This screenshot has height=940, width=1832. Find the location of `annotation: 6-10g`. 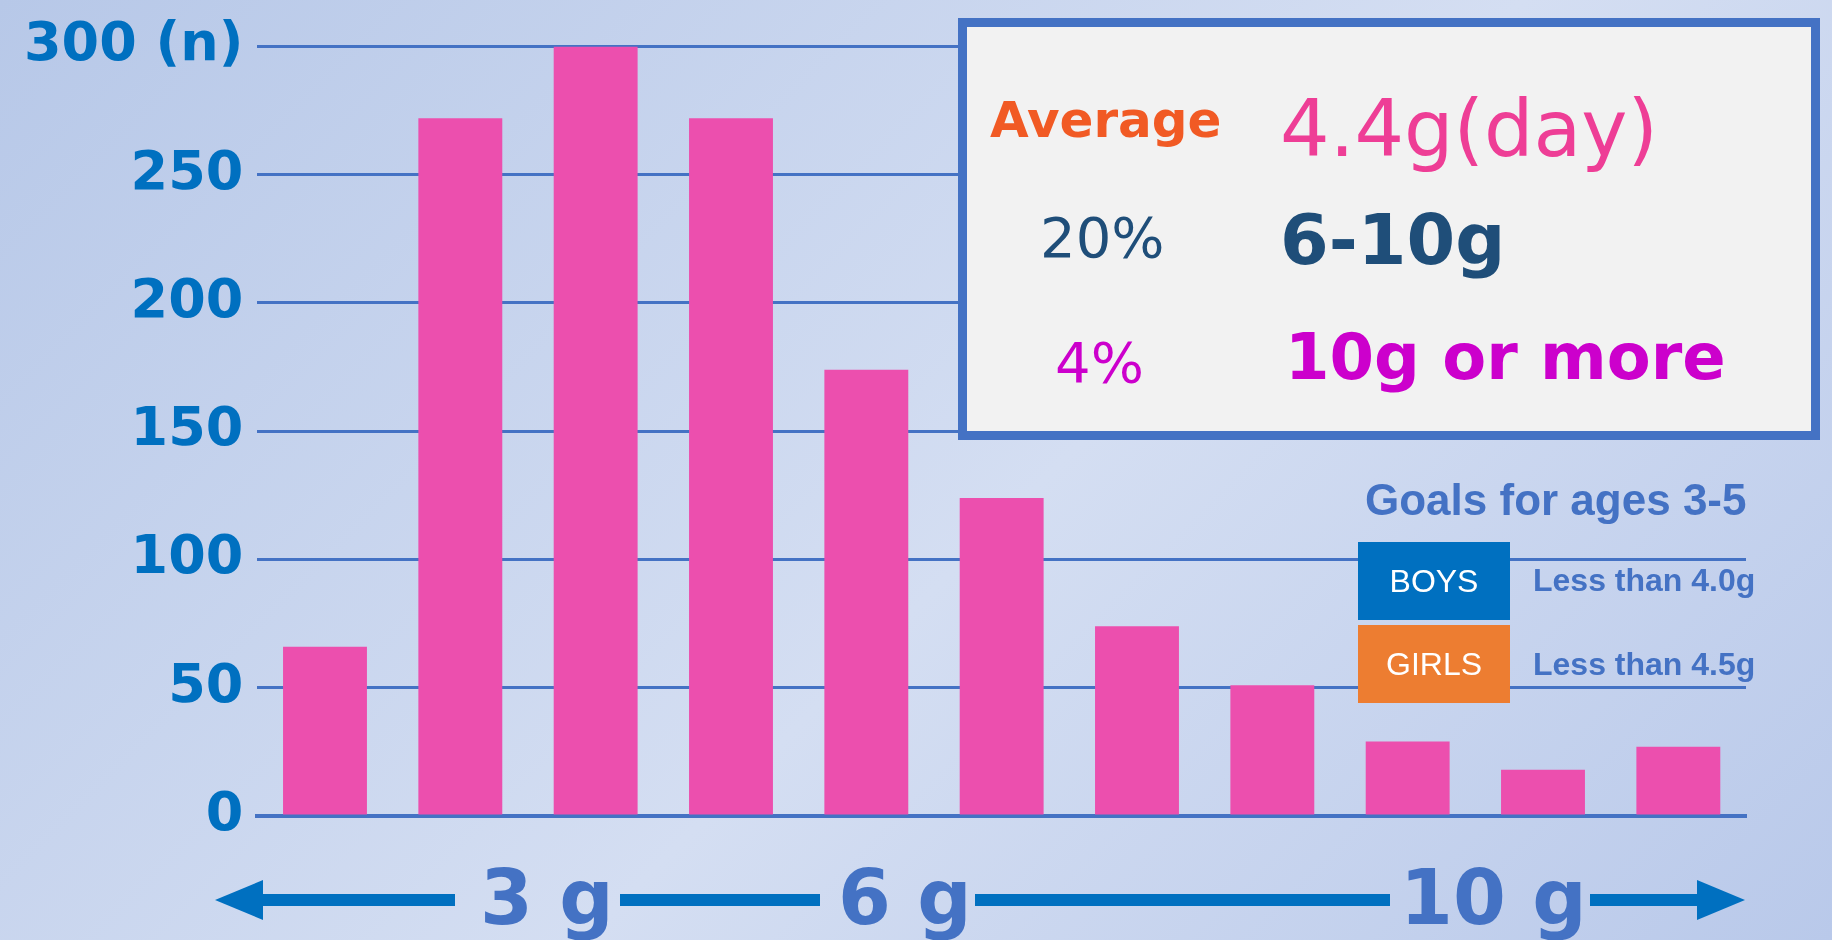

annotation: 6-10g is located at coordinates (1393, 240).